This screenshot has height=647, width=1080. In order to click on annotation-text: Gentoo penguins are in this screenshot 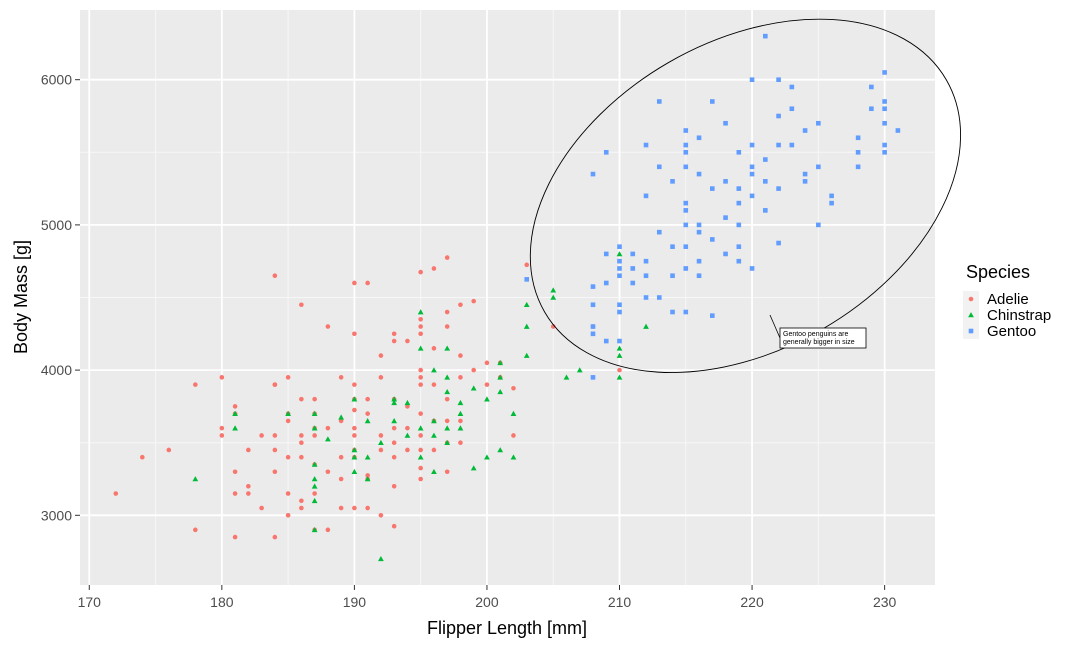, I will do `click(815, 334)`.